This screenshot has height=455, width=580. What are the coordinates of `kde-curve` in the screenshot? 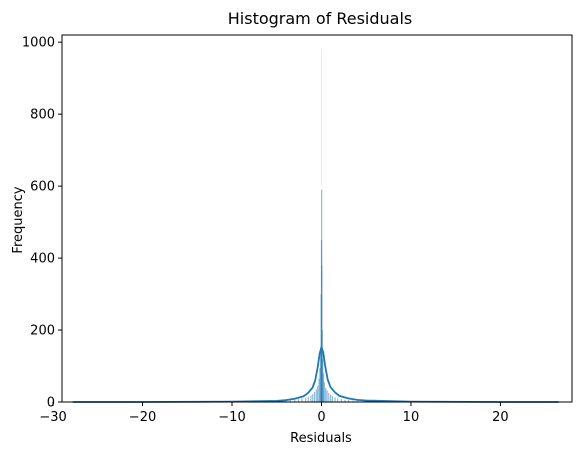 It's located at (315, 373).